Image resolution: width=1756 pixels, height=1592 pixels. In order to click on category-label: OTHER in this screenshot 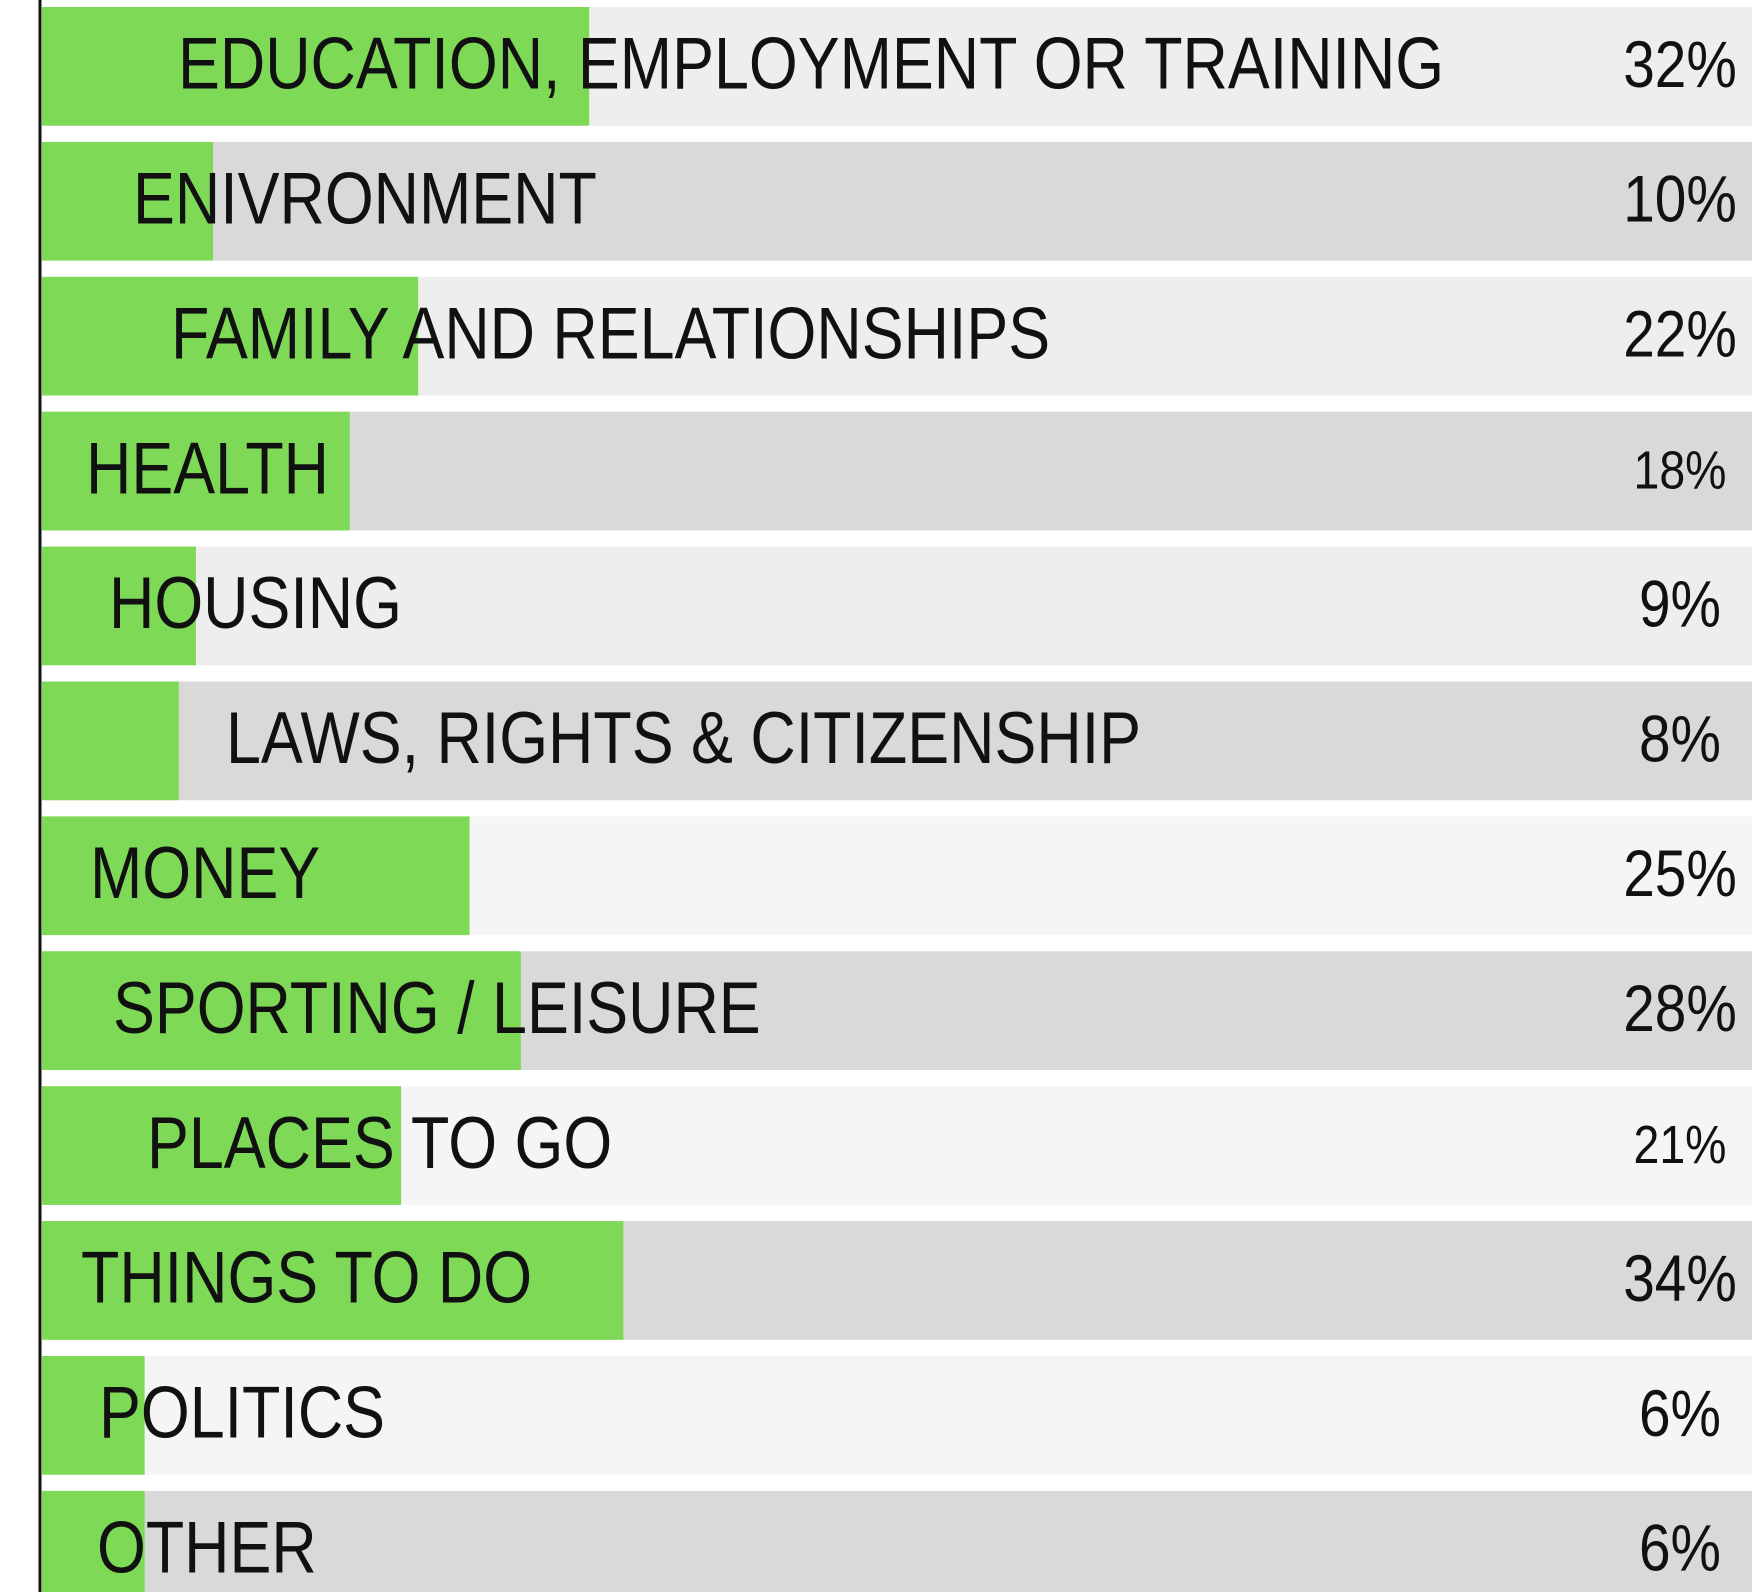, I will do `click(207, 1547)`.